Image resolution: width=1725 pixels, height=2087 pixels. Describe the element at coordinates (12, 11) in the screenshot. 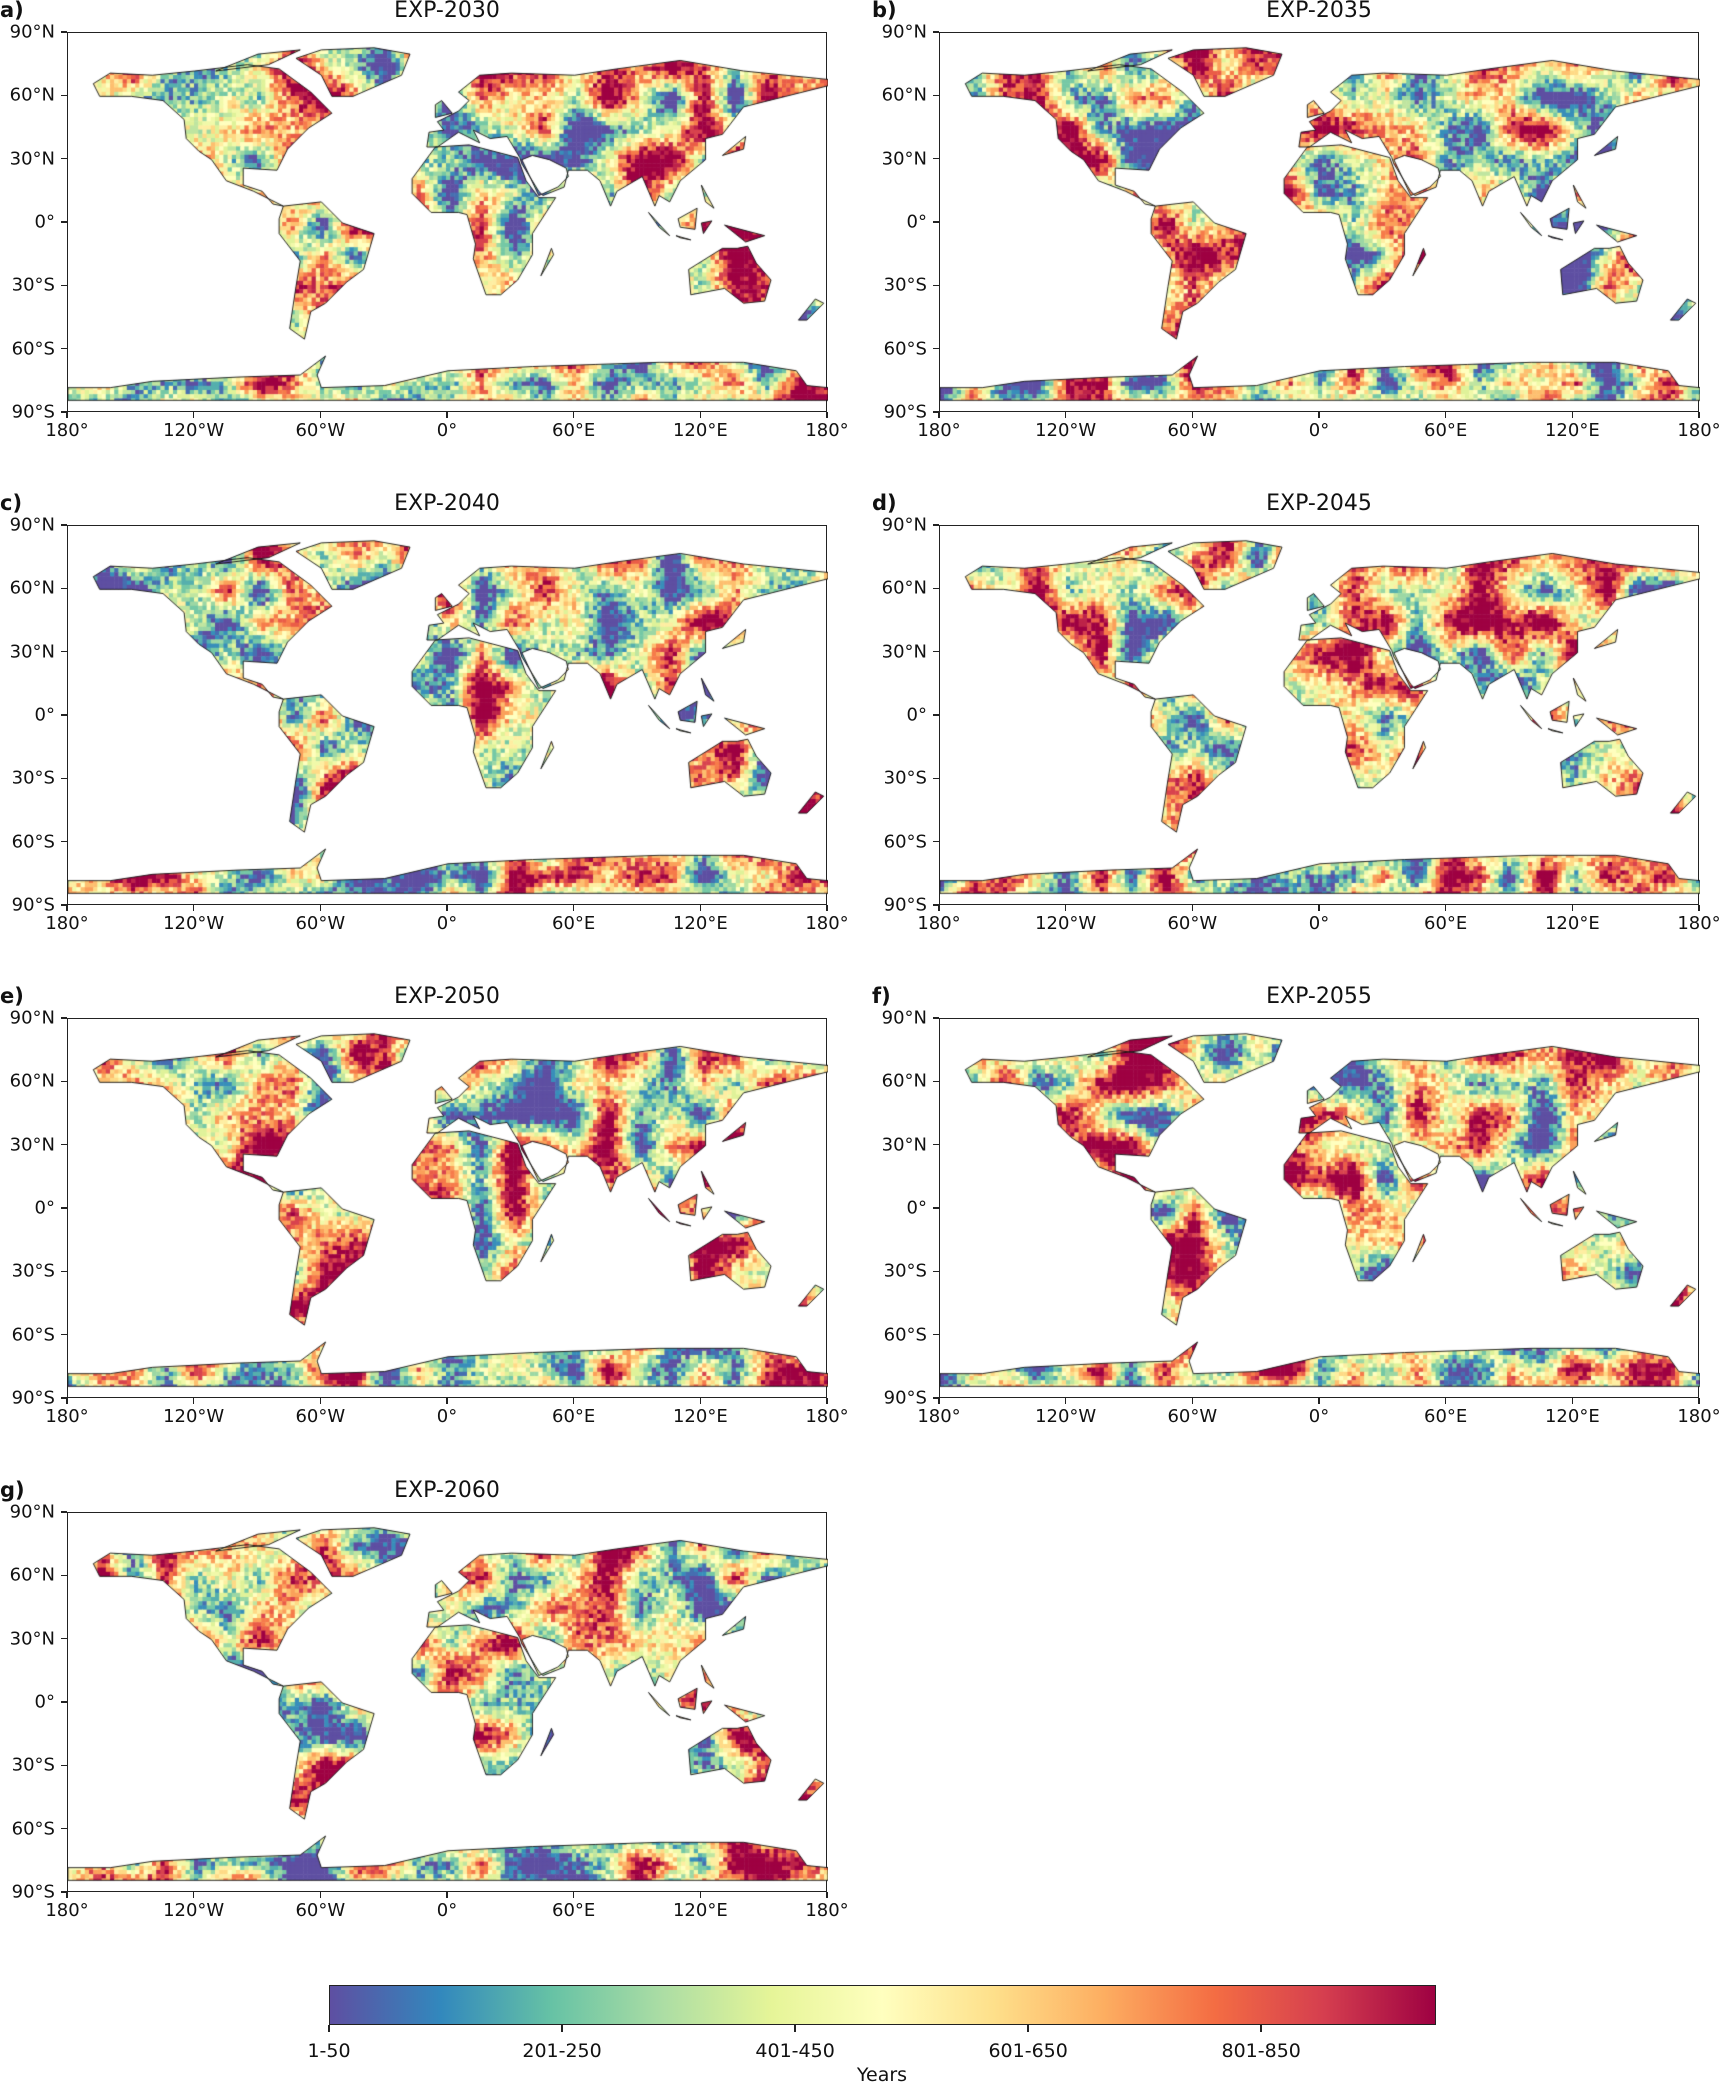

I see `panel-label: a)` at that location.